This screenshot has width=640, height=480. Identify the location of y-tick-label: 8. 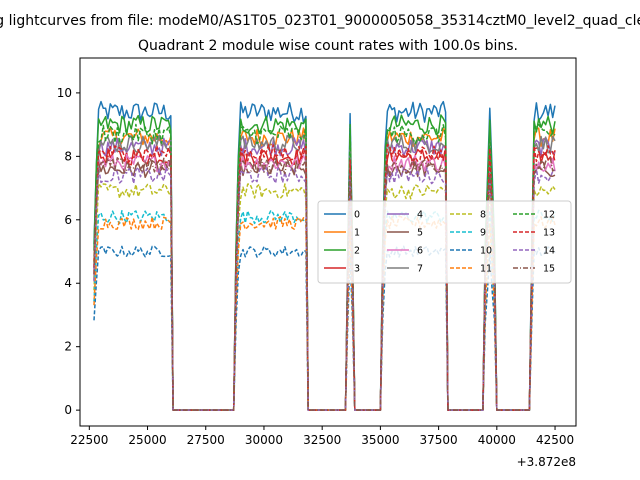
(68, 156).